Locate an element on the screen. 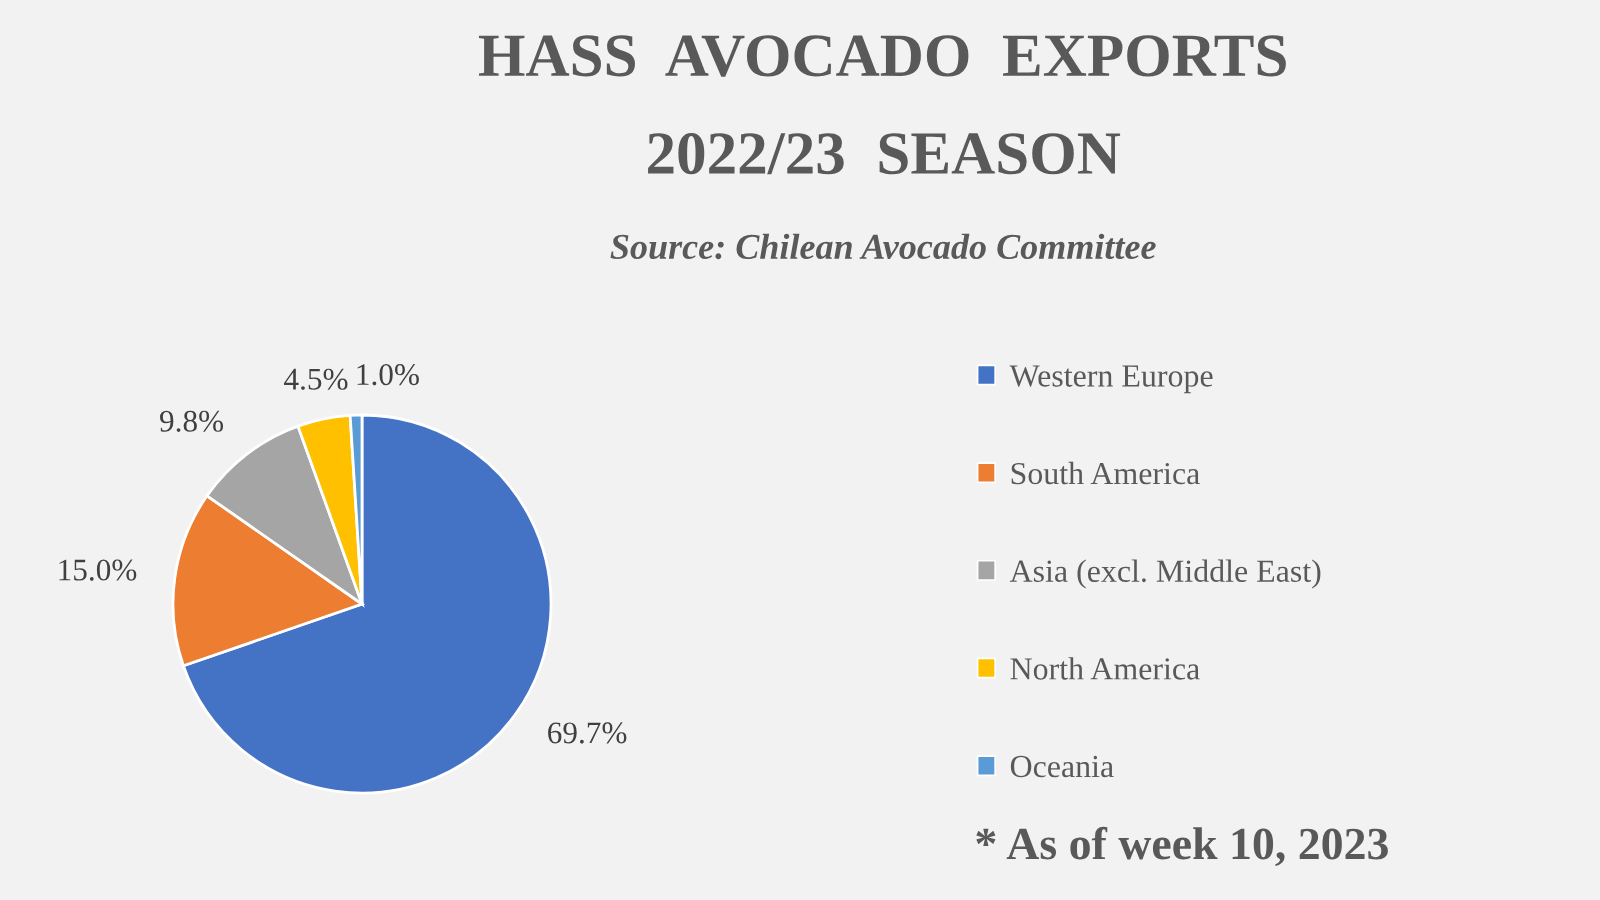 The width and height of the screenshot is (1600, 900). legend-label: South America is located at coordinates (1105, 473).